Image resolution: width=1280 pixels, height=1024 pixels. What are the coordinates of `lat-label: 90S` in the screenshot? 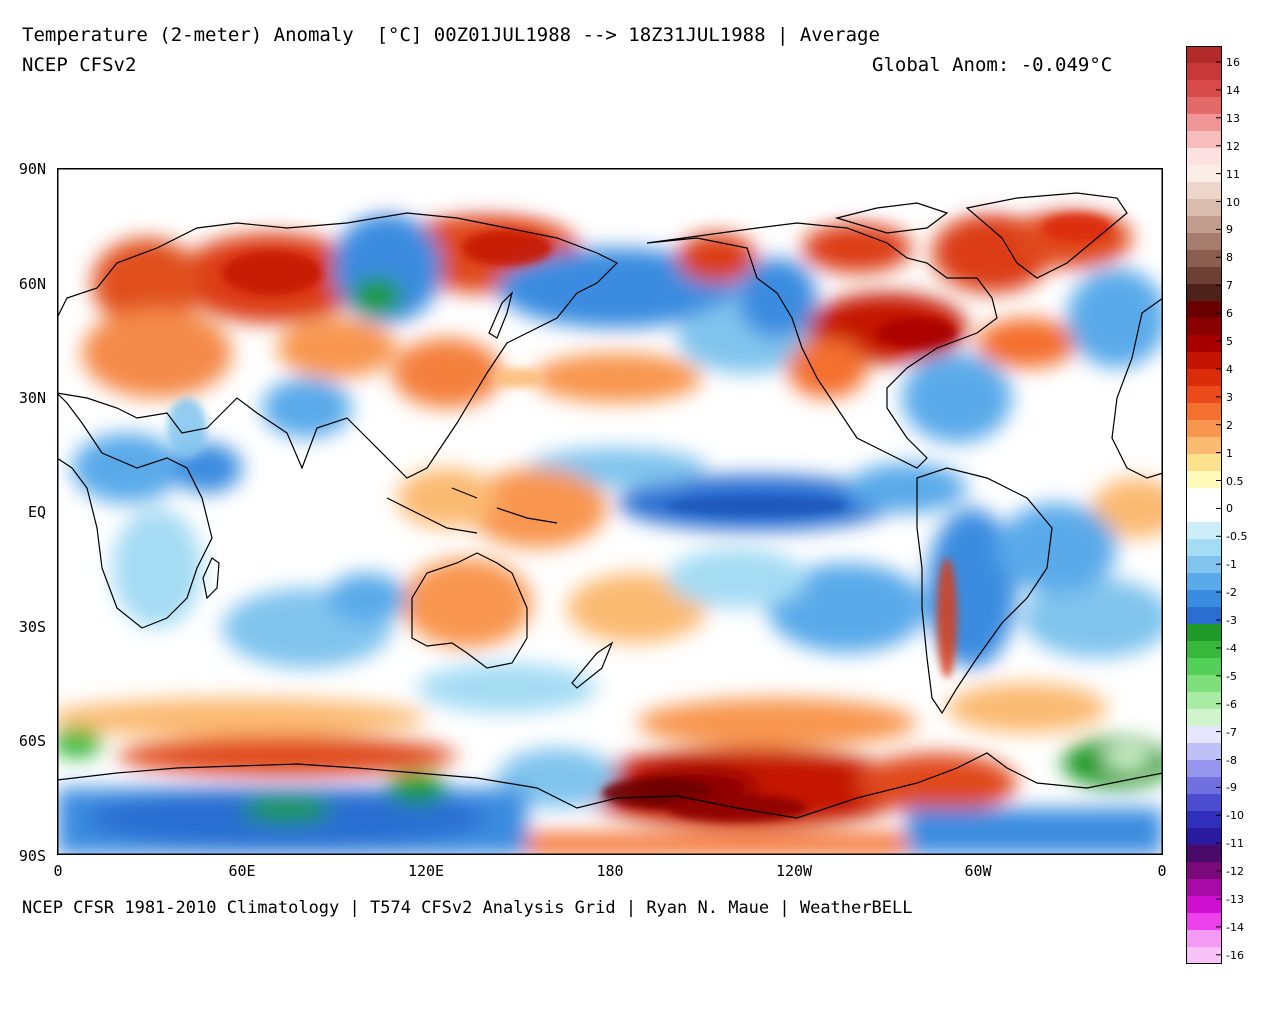 It's located at (32, 856).